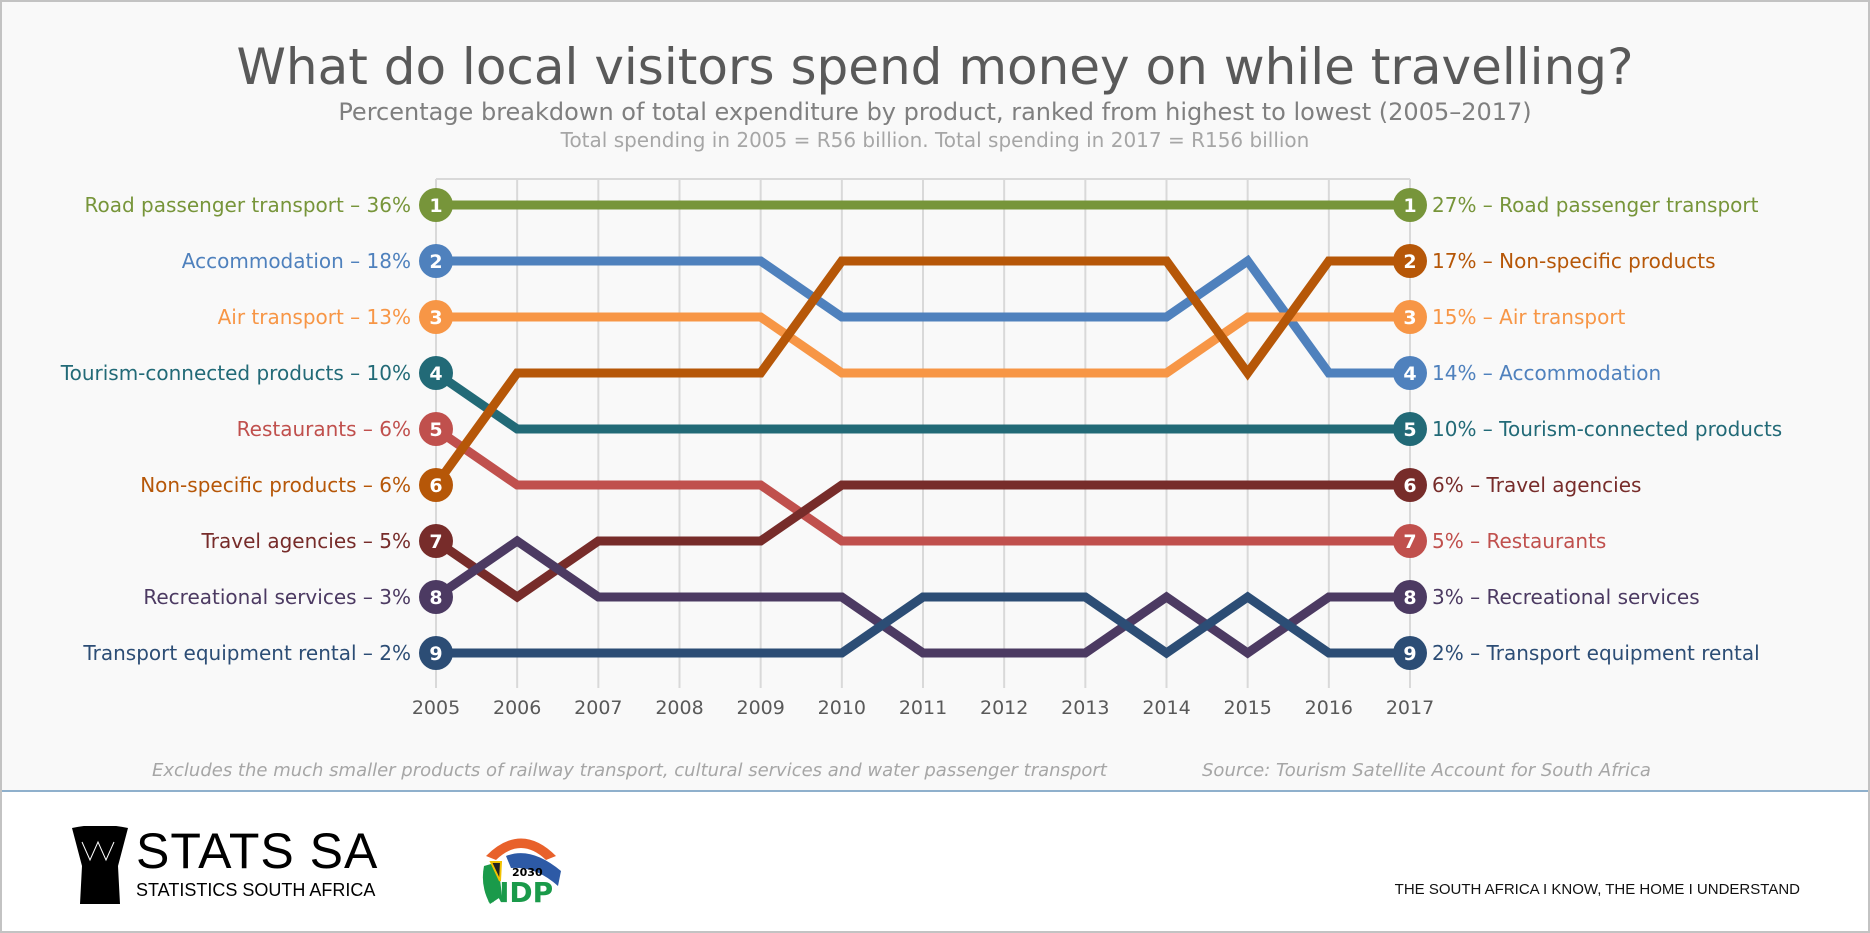 This screenshot has height=933, width=1870. Describe the element at coordinates (1529, 317) in the screenshot. I see `end-label: 15% – Air transport` at that location.